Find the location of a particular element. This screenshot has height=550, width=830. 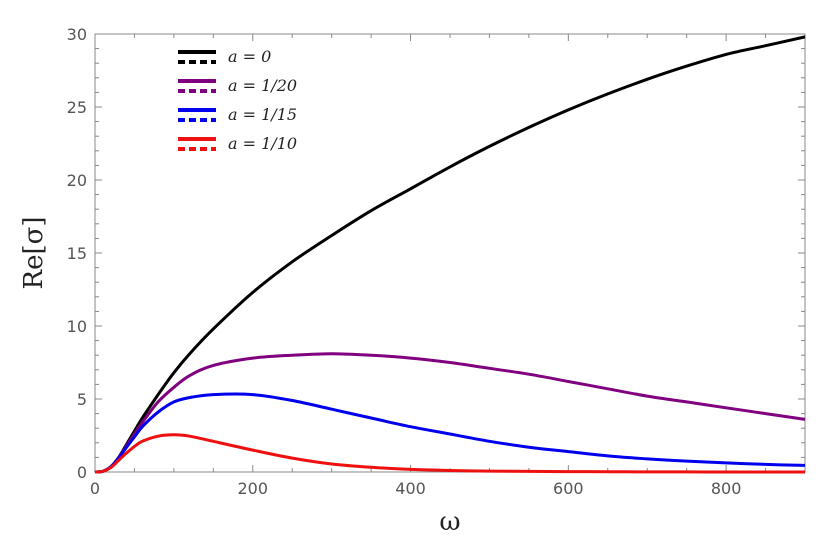

y-tick-label: 30 is located at coordinates (77, 34).